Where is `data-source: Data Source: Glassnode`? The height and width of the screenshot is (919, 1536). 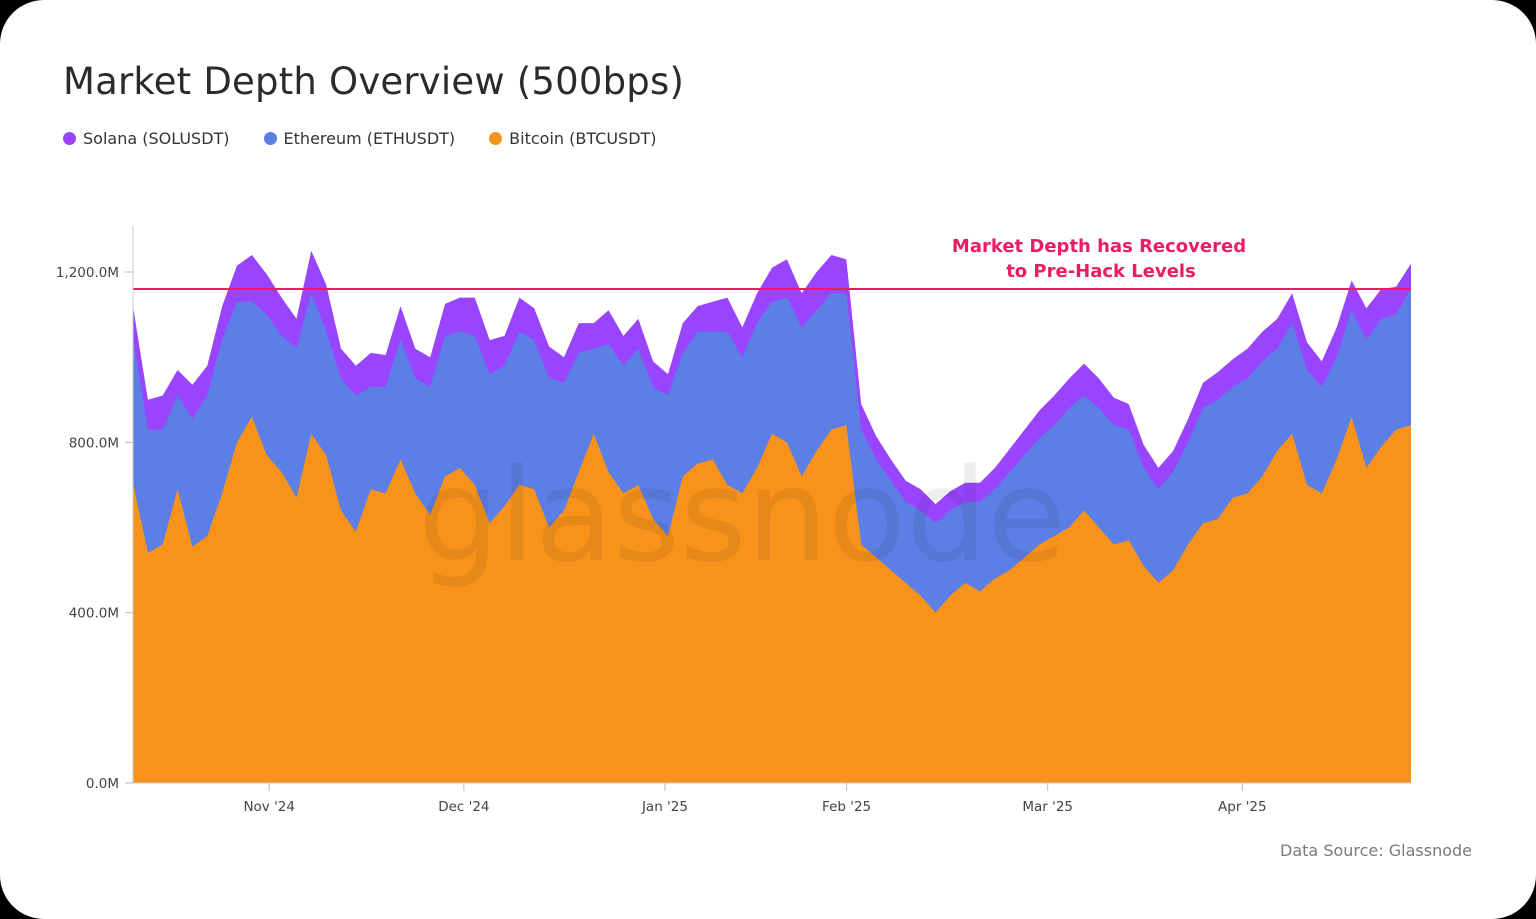 data-source: Data Source: Glassnode is located at coordinates (1376, 850).